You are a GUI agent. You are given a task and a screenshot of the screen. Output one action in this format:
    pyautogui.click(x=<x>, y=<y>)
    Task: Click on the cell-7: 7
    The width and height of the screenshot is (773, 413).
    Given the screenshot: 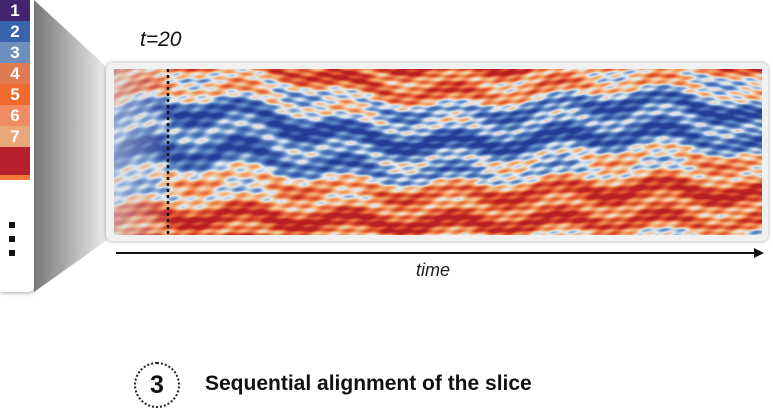 What is the action you would take?
    pyautogui.click(x=15, y=136)
    